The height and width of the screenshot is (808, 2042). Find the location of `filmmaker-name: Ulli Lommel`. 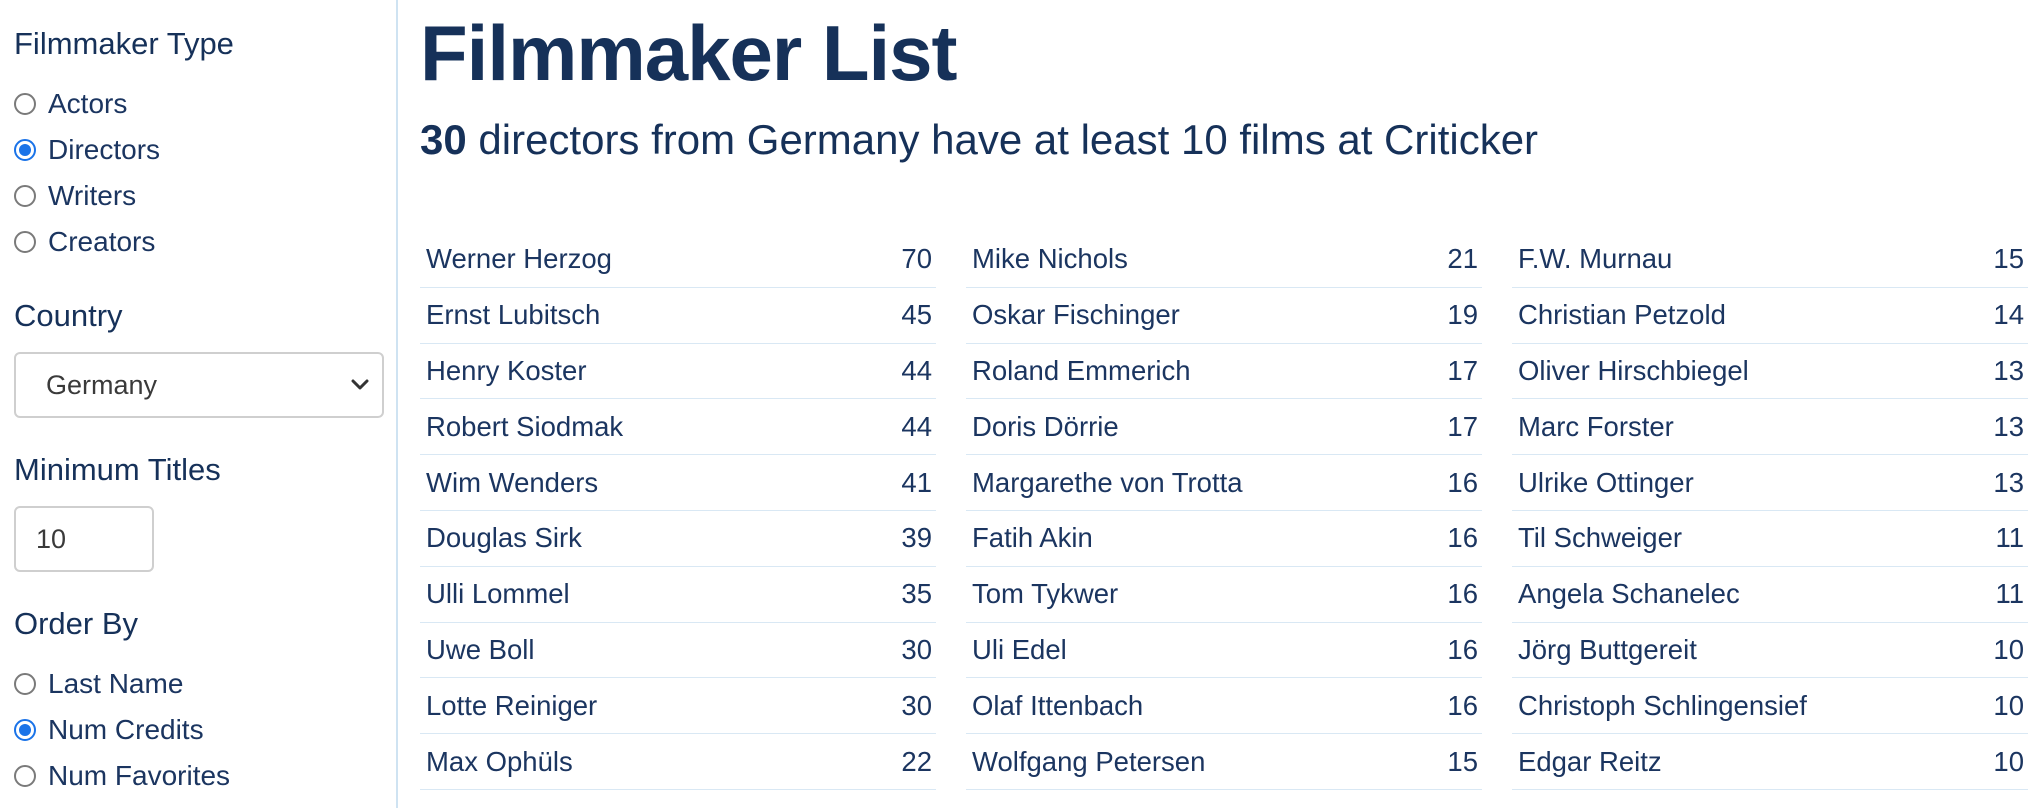

filmmaker-name: Ulli Lommel is located at coordinates (498, 594).